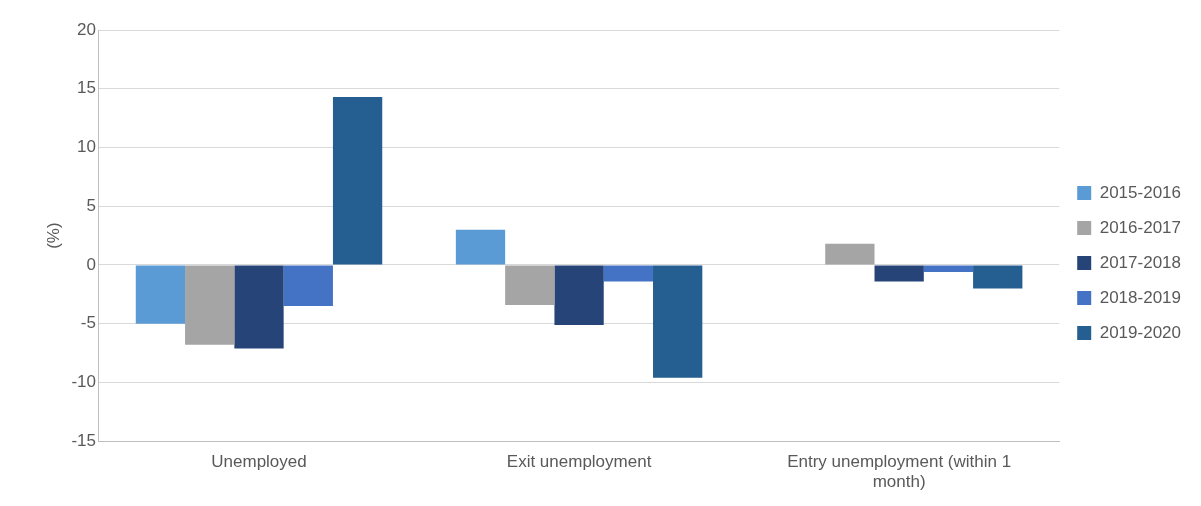 Image resolution: width=1201 pixels, height=506 pixels. I want to click on y-tick-label: -15, so click(83, 440).